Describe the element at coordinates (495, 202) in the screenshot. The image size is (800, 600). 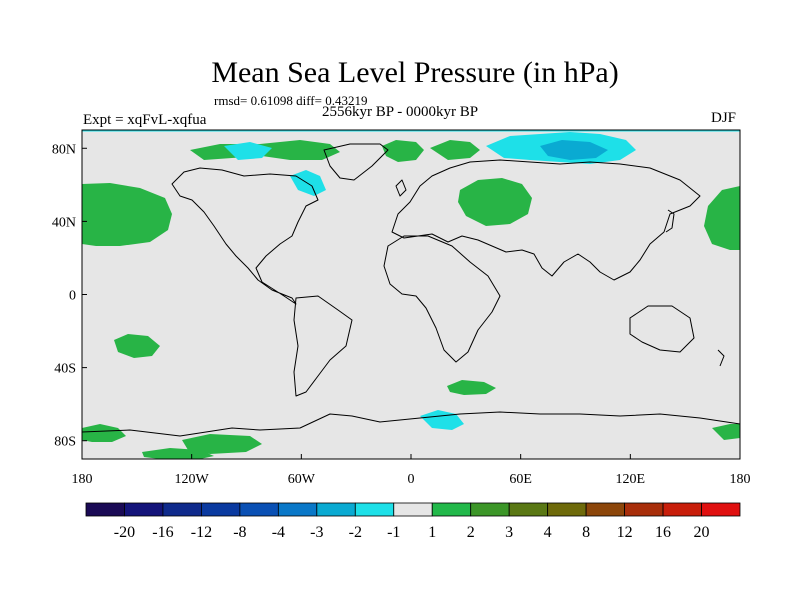
I see `anomaly-positive-central-asia` at that location.